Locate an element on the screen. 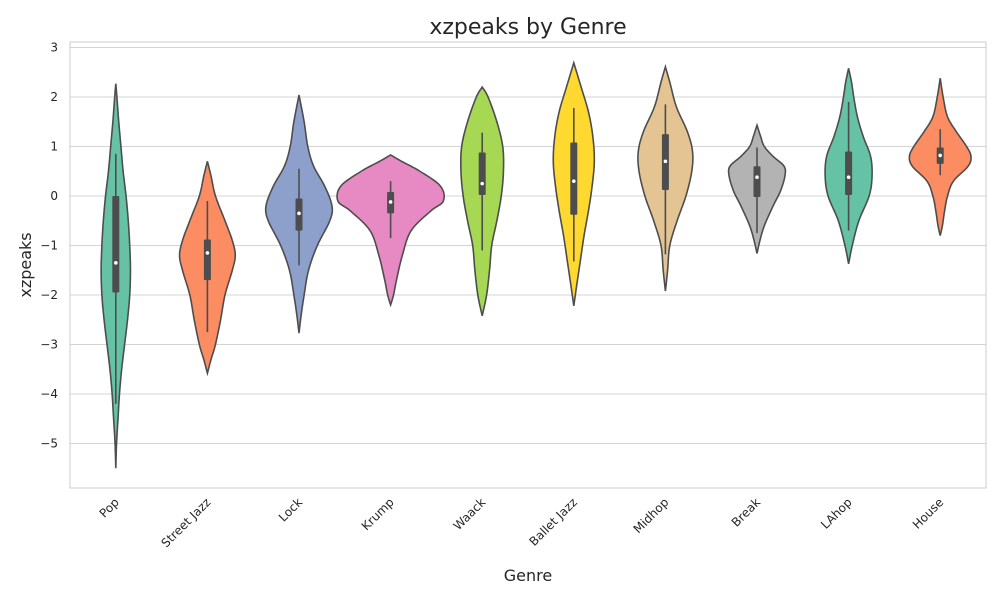 The width and height of the screenshot is (1000, 600). y-tick-label: 1 is located at coordinates (54, 147).